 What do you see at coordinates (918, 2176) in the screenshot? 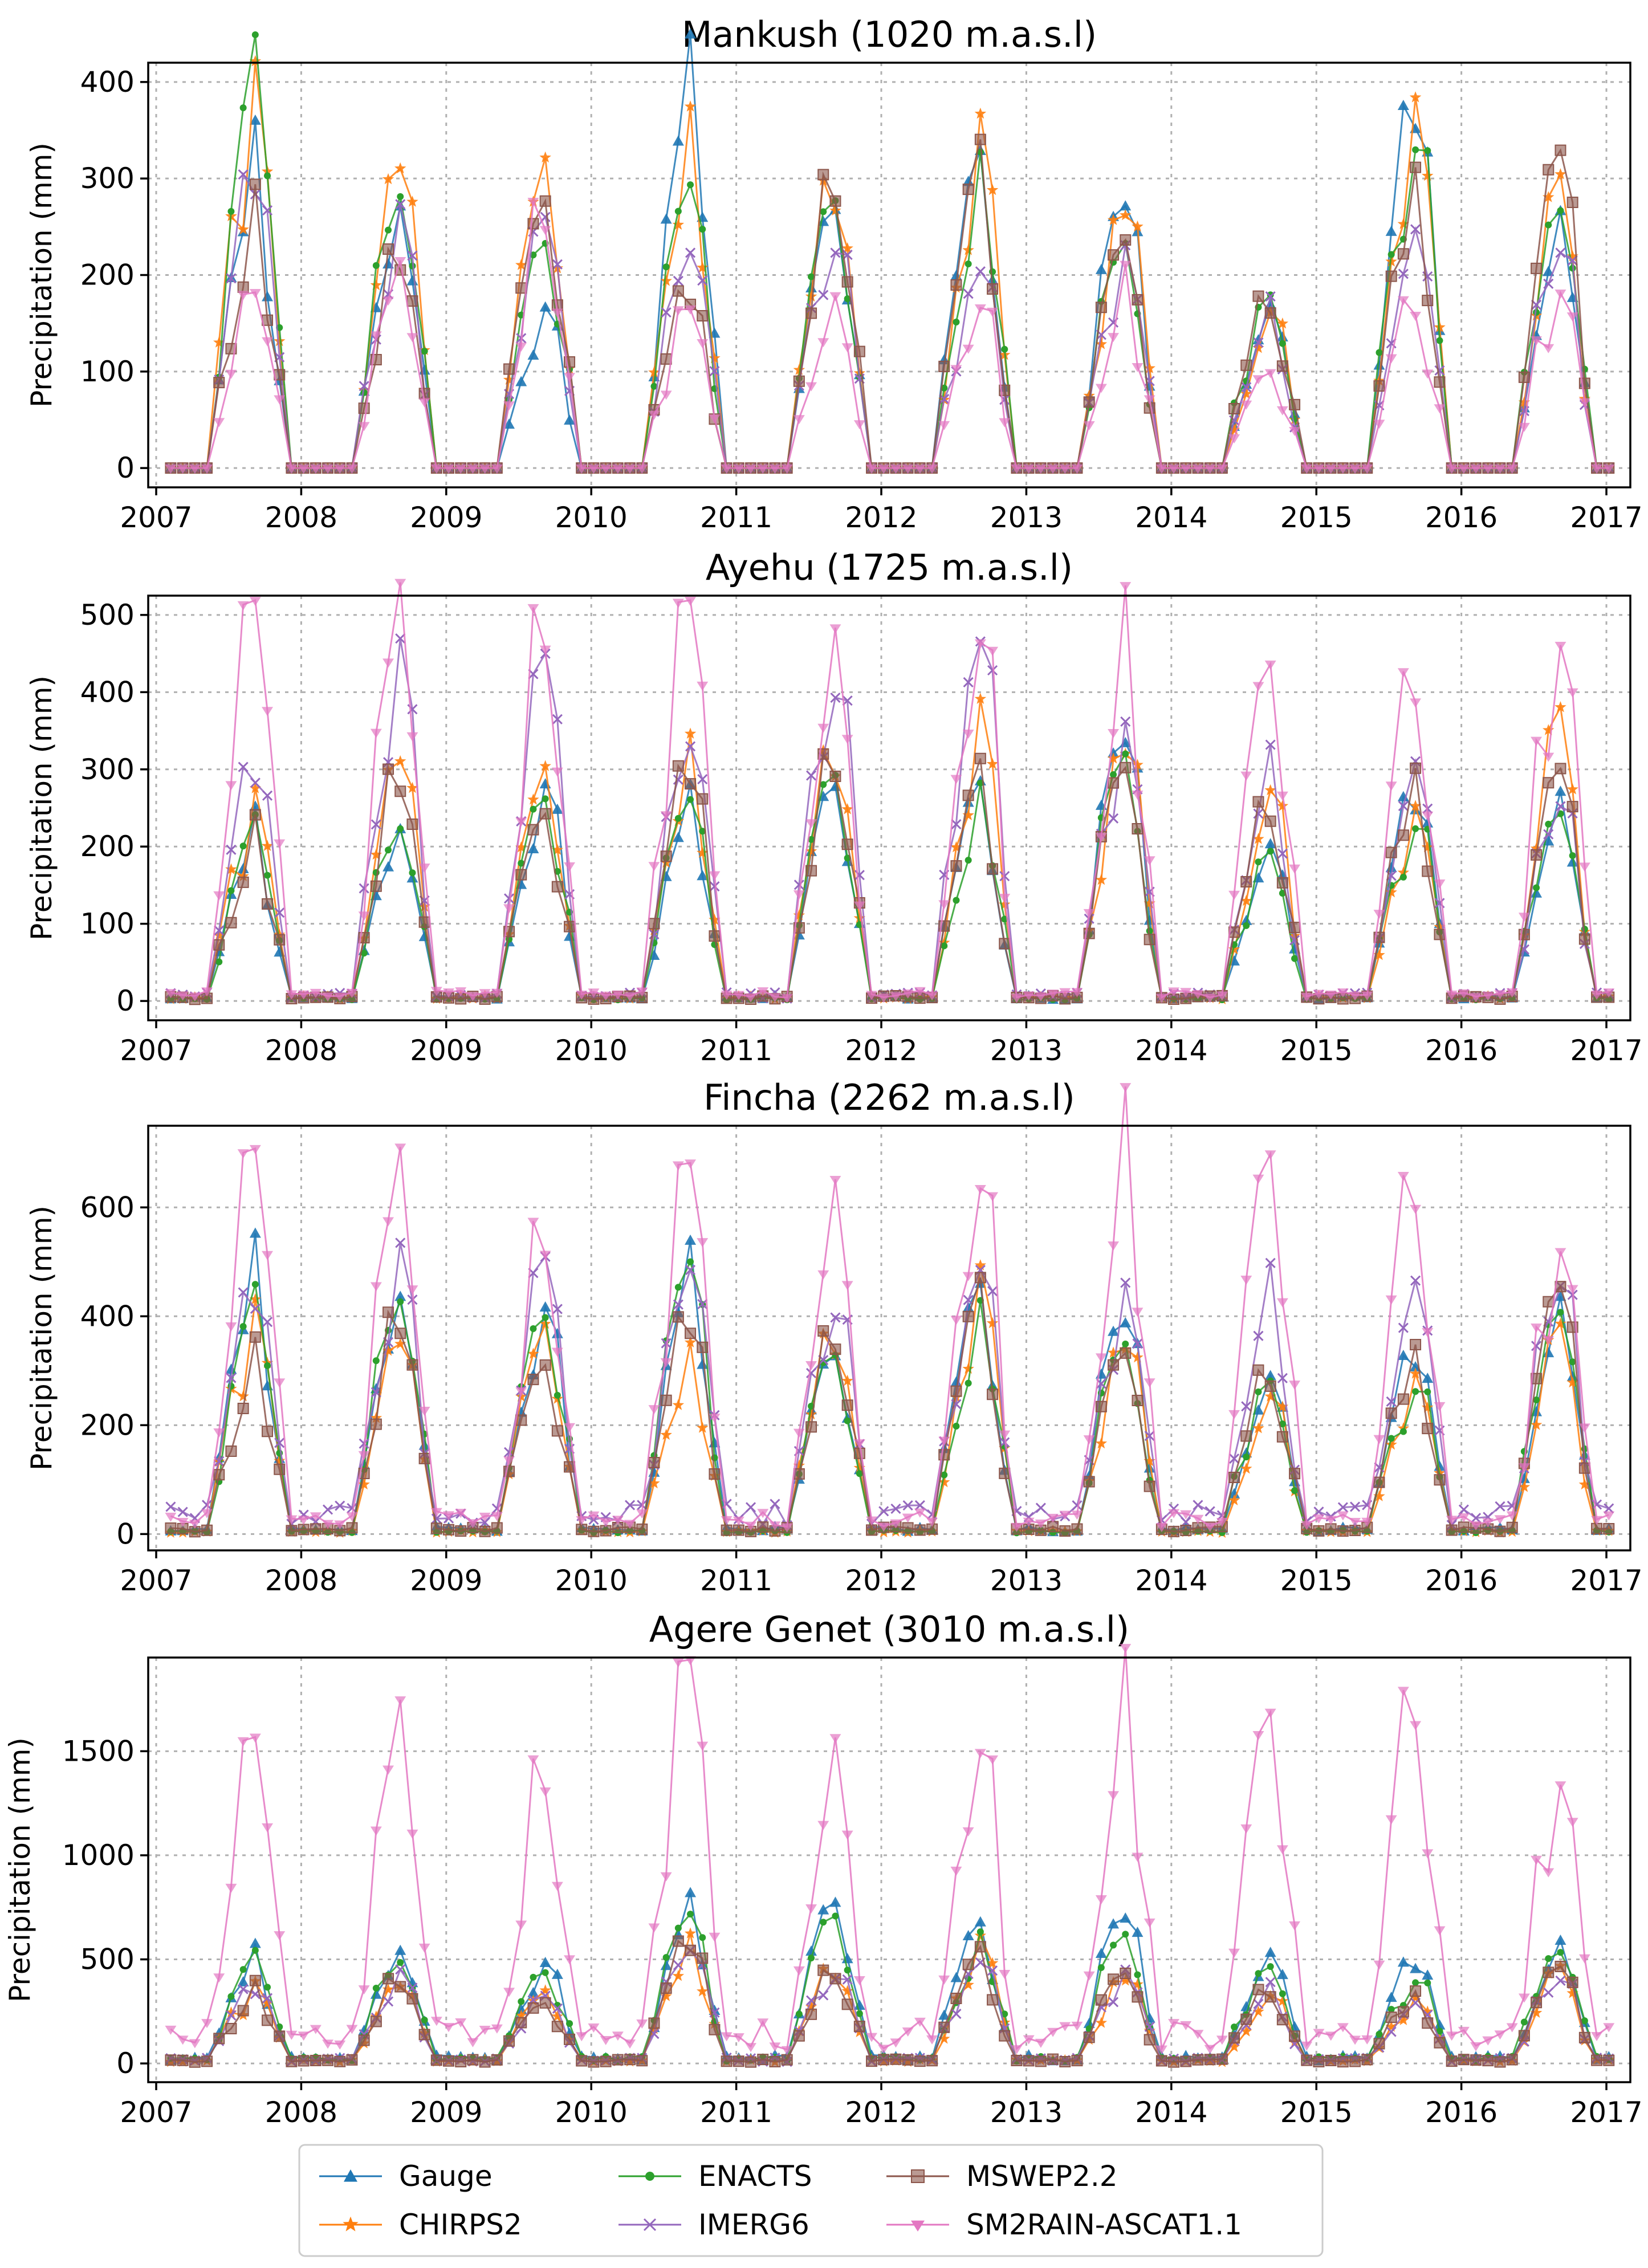
I see `legend-marker` at bounding box center [918, 2176].